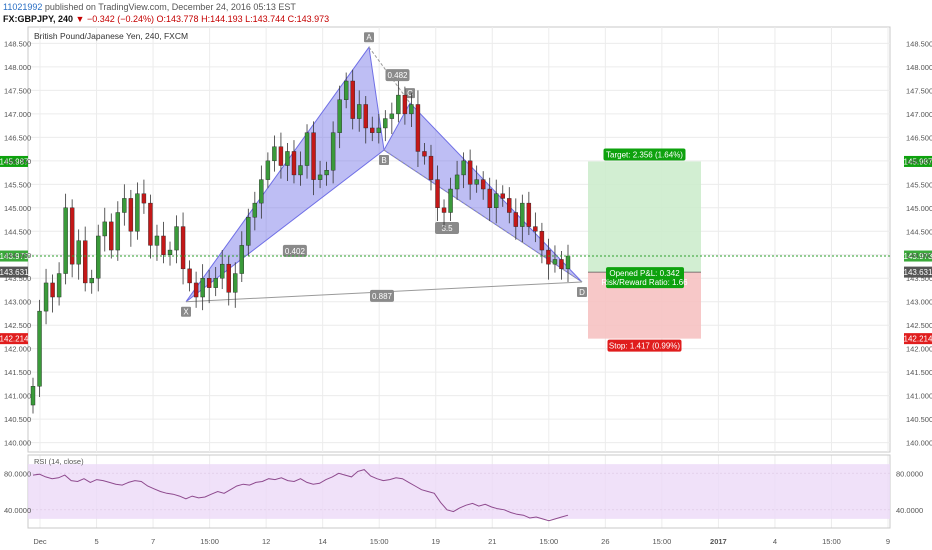  Describe the element at coordinates (285, 174) in the screenshot. I see `pattern-xab` at that location.